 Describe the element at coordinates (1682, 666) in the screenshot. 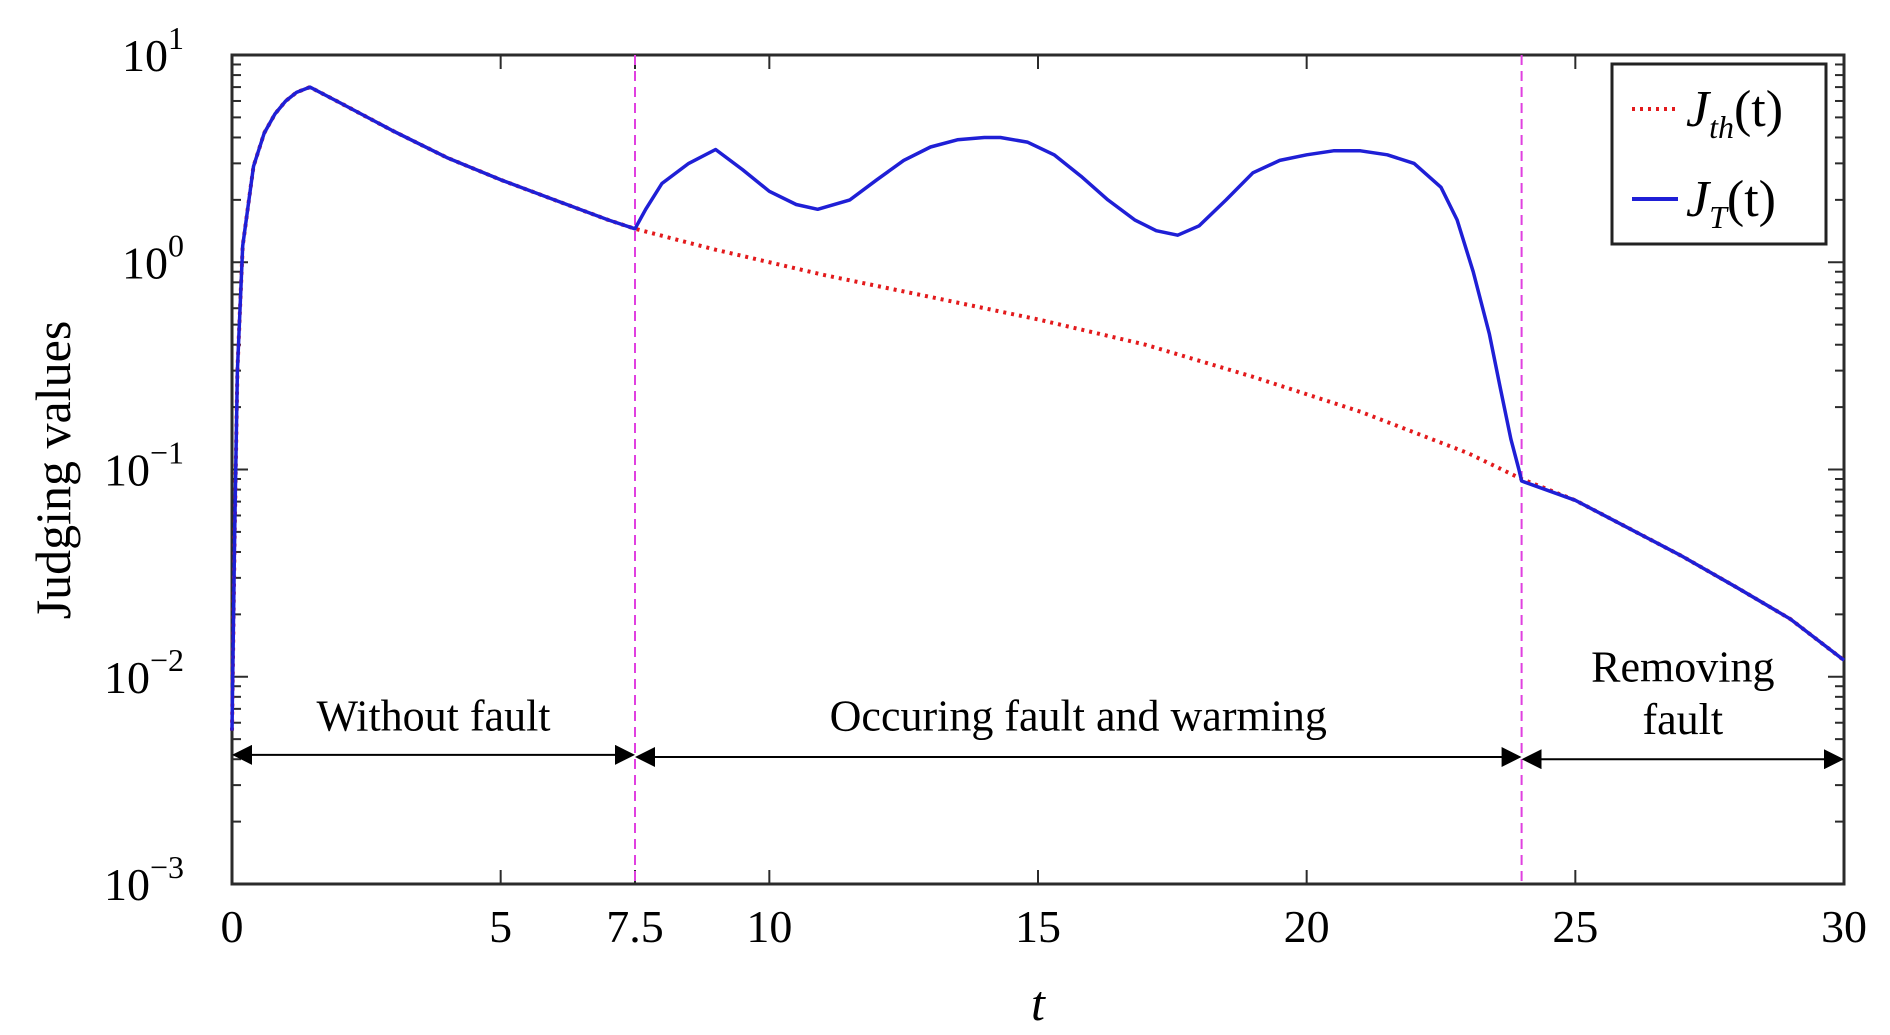

I see `annotation-2: Removing` at that location.